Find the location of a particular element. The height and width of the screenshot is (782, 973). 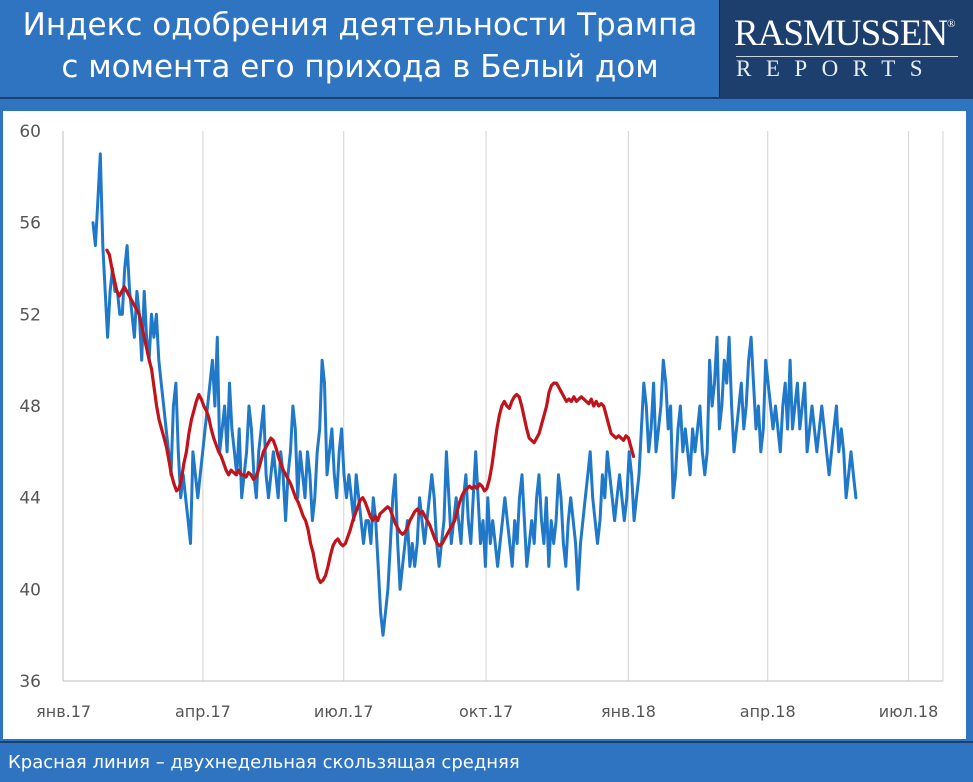

x-tick-label: апр.17 is located at coordinates (203, 711).